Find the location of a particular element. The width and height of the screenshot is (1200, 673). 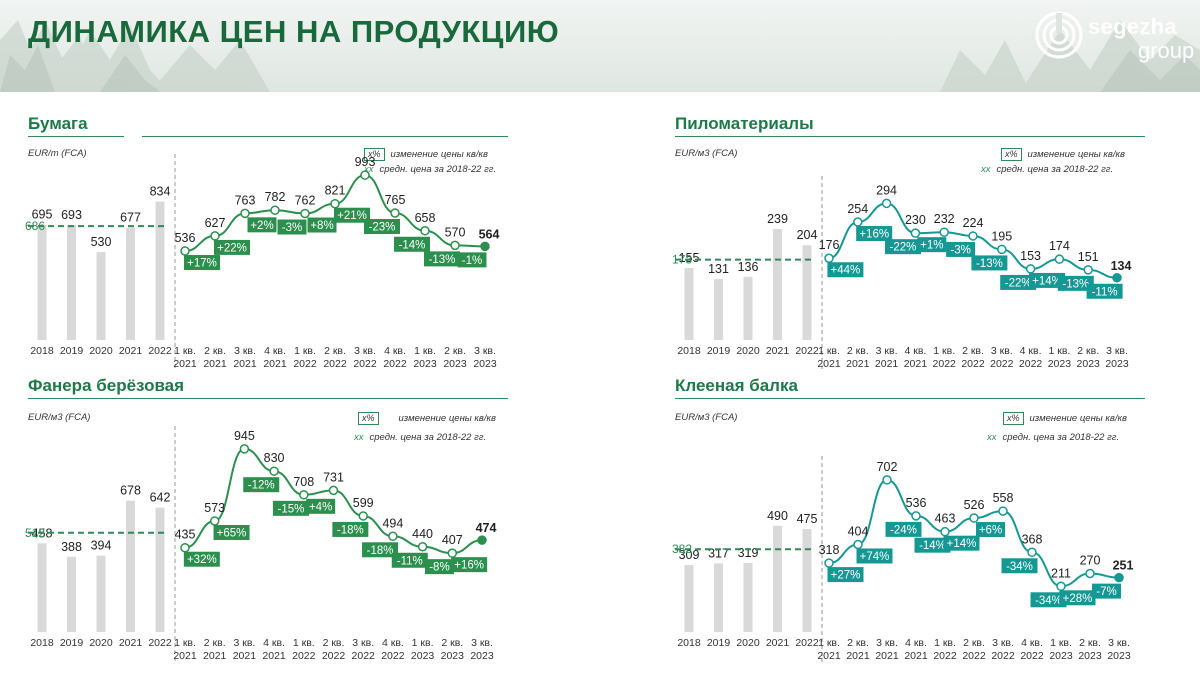

change-badge-label: -3% is located at coordinates (292, 228).